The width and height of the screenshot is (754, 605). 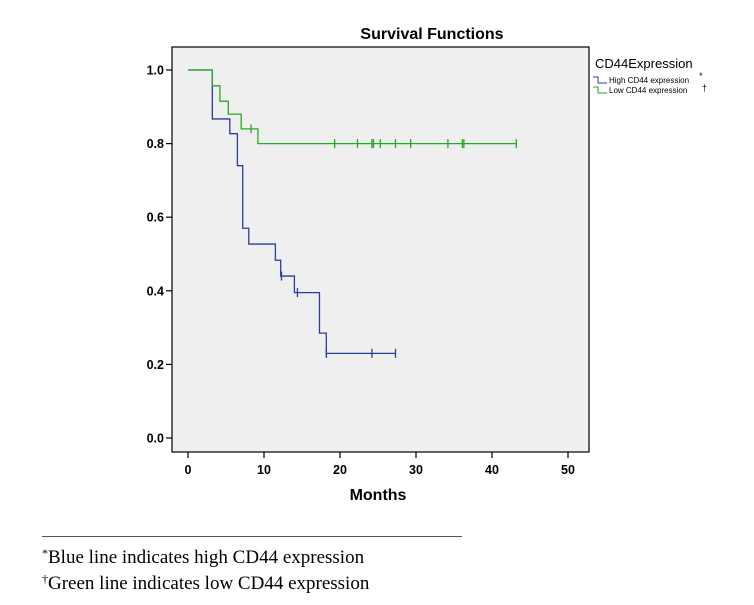 What do you see at coordinates (155, 291) in the screenshot?
I see `y-tick-label: 0.4` at bounding box center [155, 291].